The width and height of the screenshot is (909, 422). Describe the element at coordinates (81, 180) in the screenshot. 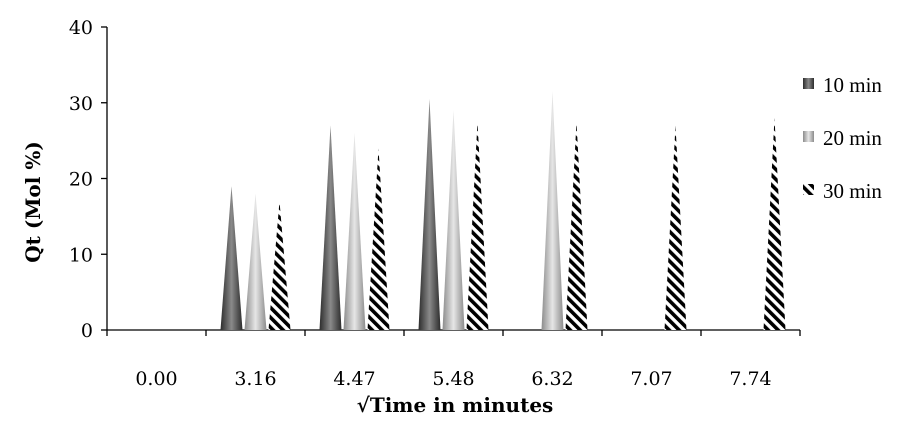

I see `y-tick-label: 20` at that location.